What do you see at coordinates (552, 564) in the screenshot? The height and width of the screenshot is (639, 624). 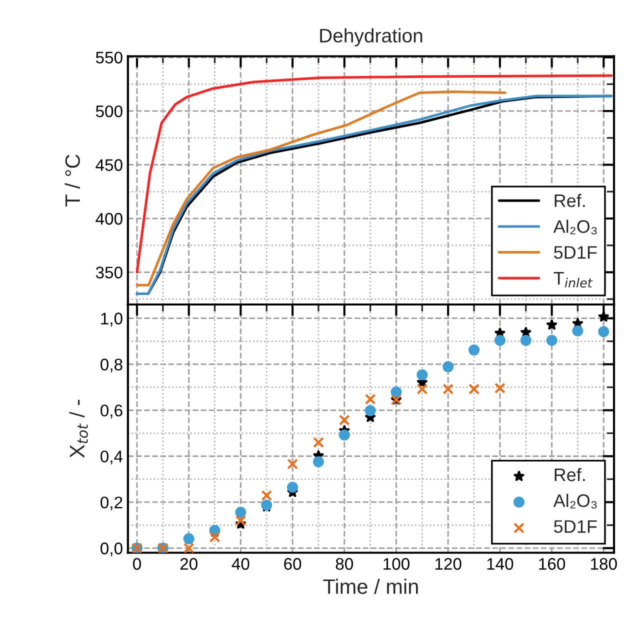 I see `x-tick-label: 160` at bounding box center [552, 564].